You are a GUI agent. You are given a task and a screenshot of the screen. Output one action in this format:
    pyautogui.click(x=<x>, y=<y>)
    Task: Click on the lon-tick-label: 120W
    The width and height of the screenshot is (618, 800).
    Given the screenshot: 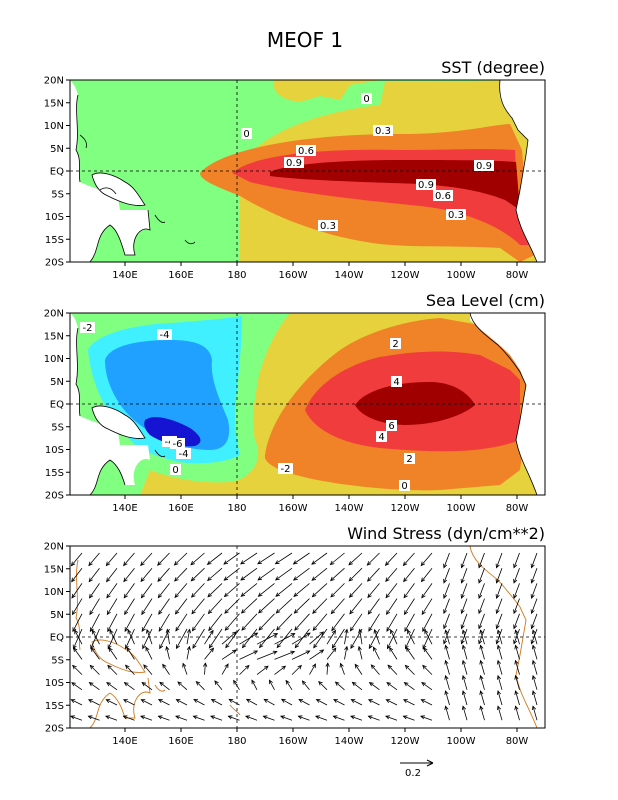 What is the action you would take?
    pyautogui.click(x=405, y=508)
    